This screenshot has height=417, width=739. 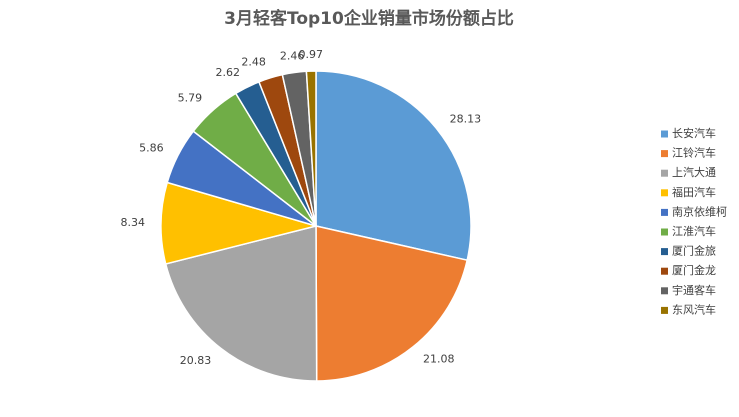 I want to click on legend-label: 江铃汽车, so click(x=694, y=153).